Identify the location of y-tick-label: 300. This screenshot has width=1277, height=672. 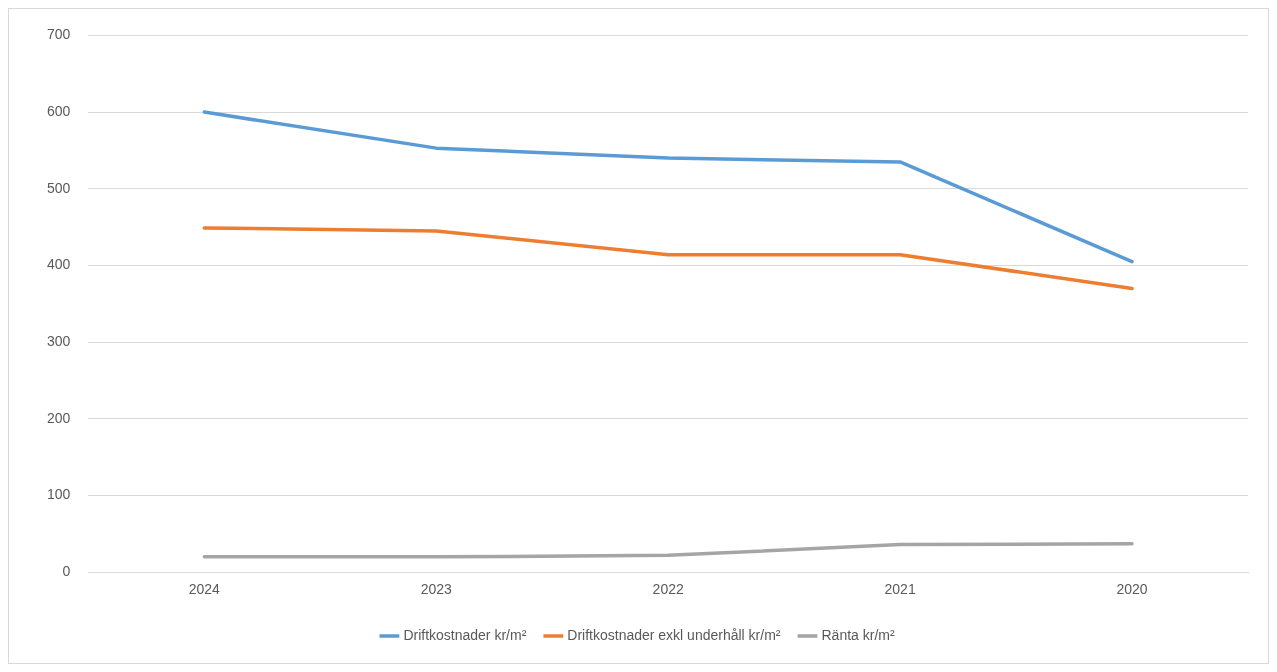
(59, 341).